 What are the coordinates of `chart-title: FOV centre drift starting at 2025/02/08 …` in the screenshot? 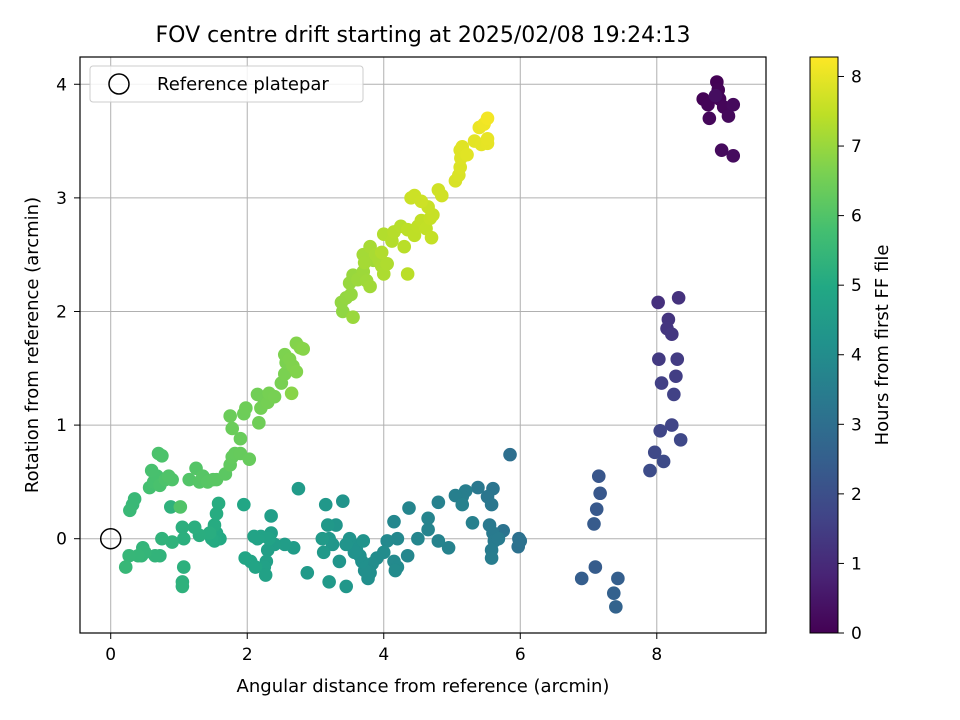 It's located at (423, 35).